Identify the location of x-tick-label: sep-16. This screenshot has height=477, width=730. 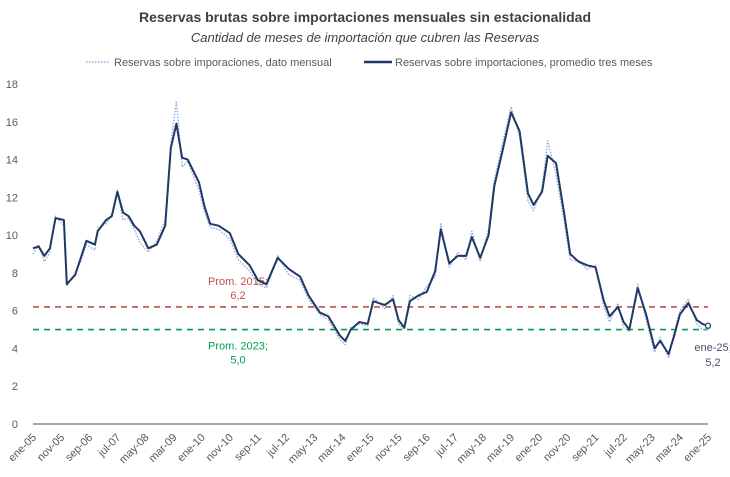
(417, 448).